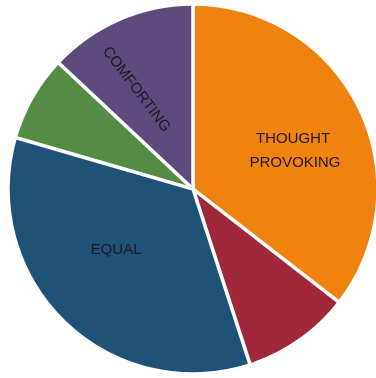 The height and width of the screenshot is (378, 376). What do you see at coordinates (116, 249) in the screenshot?
I see `slice-label-equal: EQUAL` at bounding box center [116, 249].